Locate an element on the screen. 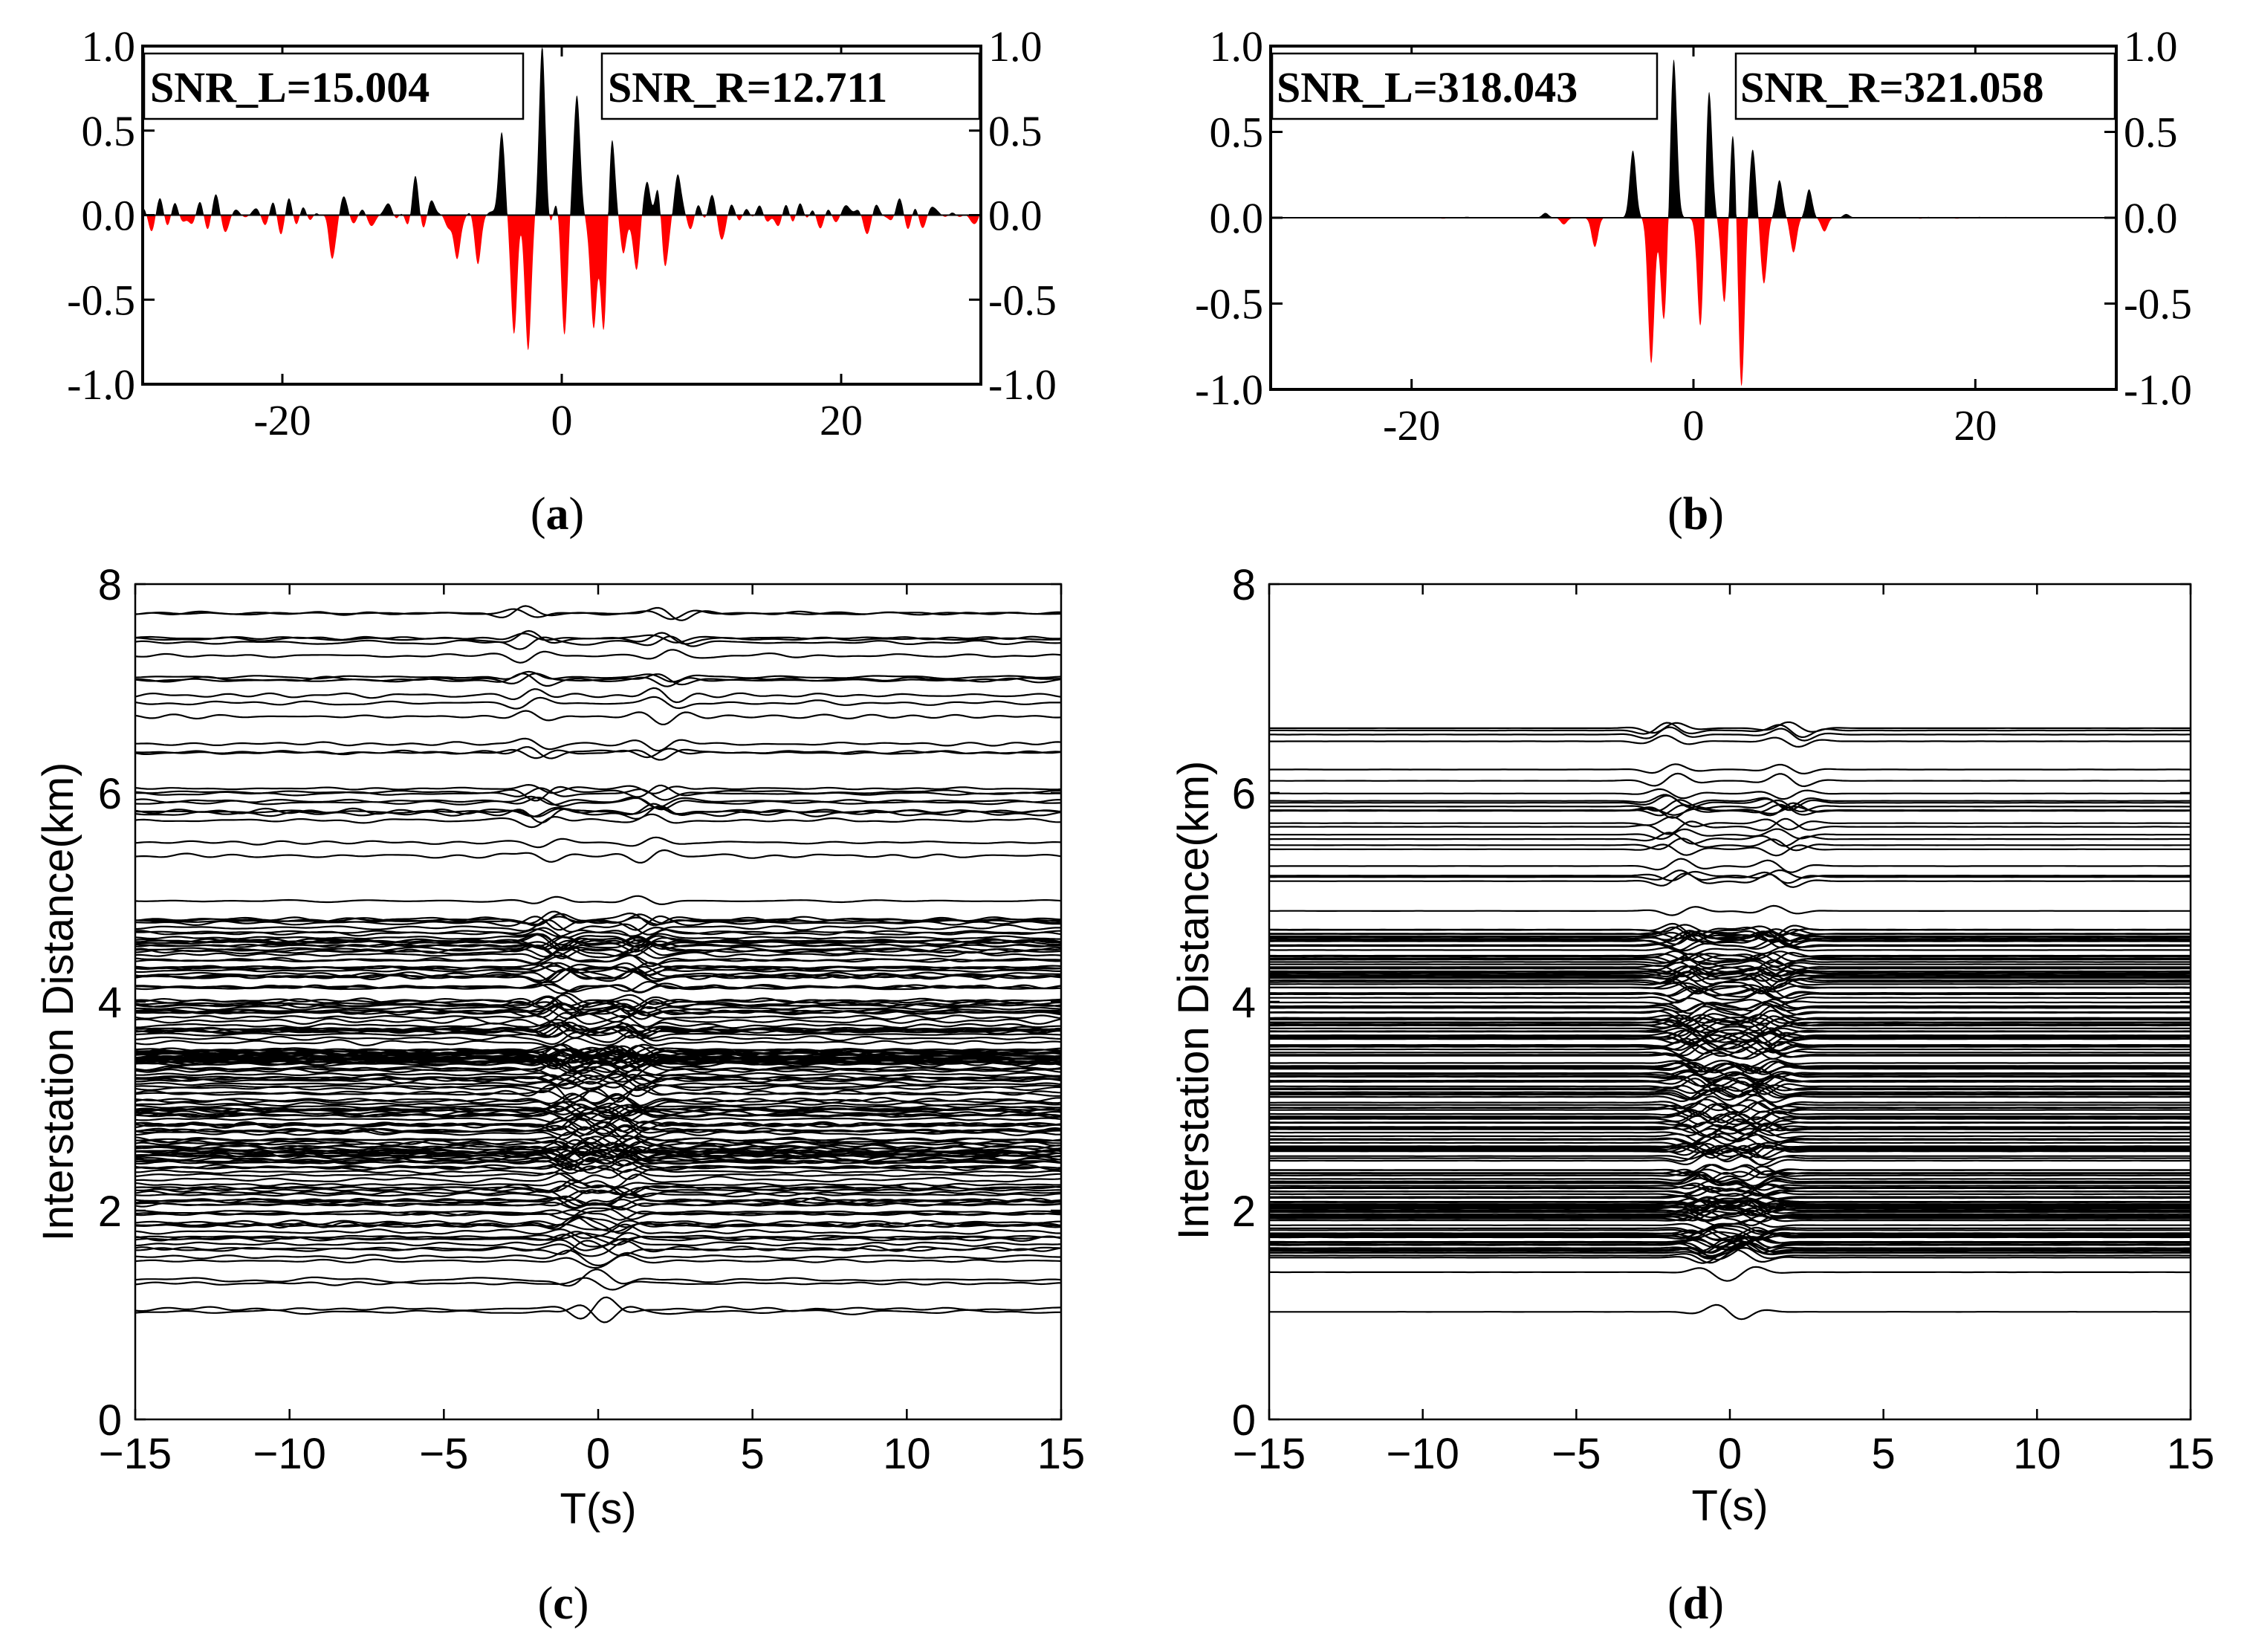 The height and width of the screenshot is (1652, 2253). y-axis-b: 1.0 1.0 0.5 0.5 0.0 0.0 -0.5 -0.5 -1.0 -1.0 is located at coordinates (1693, 218).